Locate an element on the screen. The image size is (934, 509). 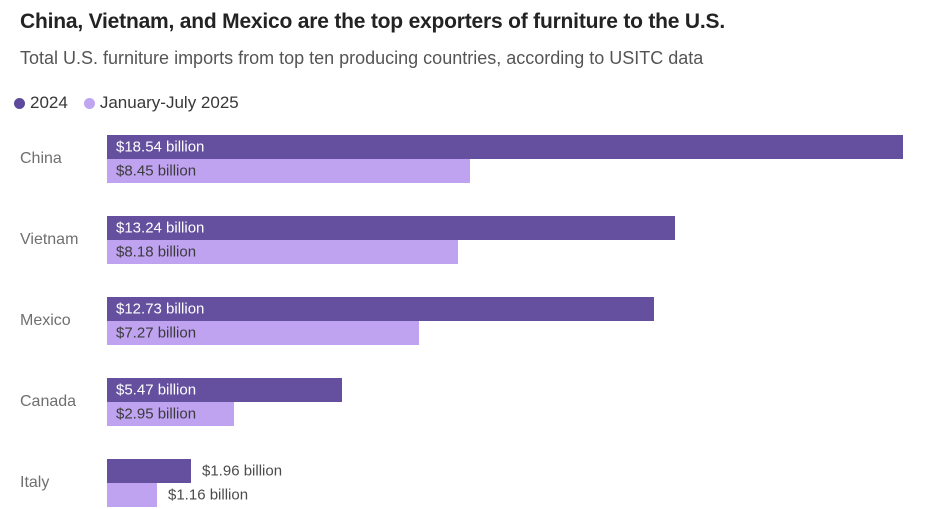
bar-value-label: $8.45 billion is located at coordinates (156, 171).